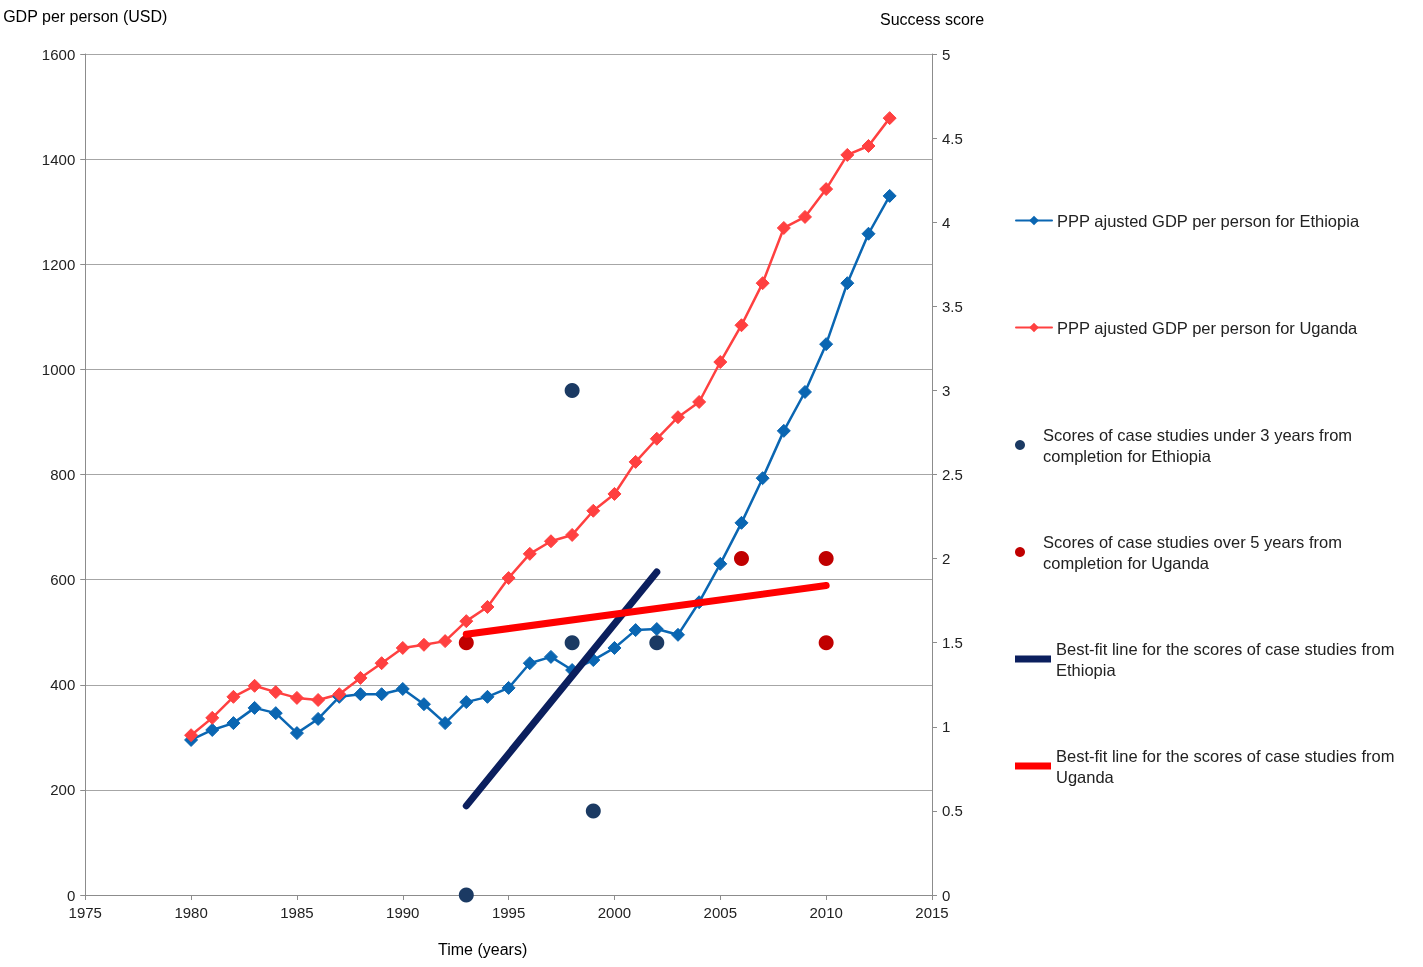 The image size is (1423, 967). I want to click on y-tick-label: 800, so click(63, 474).